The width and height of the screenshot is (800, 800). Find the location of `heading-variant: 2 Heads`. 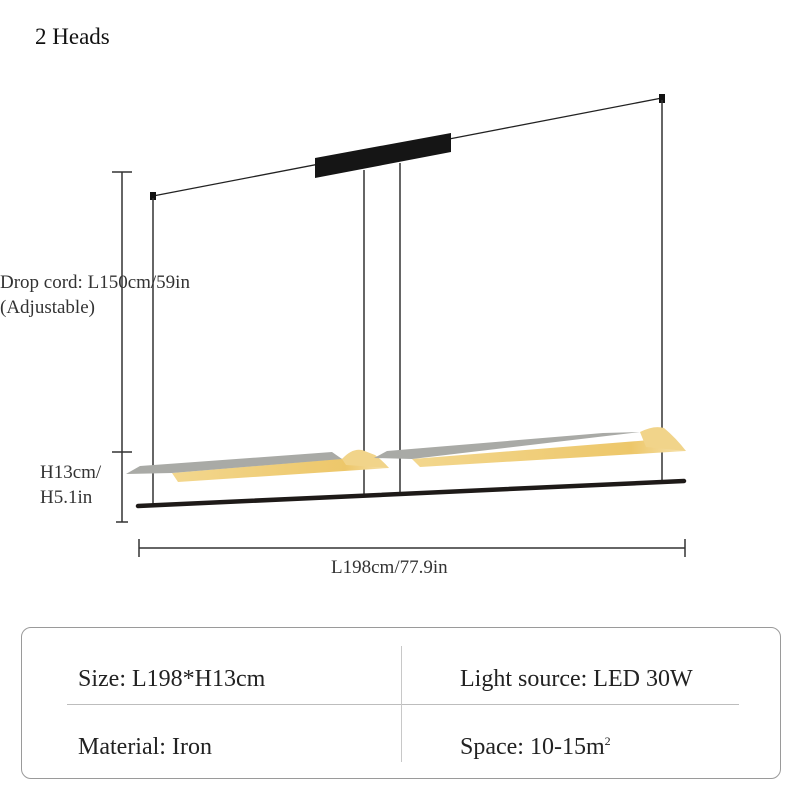

heading-variant: 2 Heads is located at coordinates (72, 36).